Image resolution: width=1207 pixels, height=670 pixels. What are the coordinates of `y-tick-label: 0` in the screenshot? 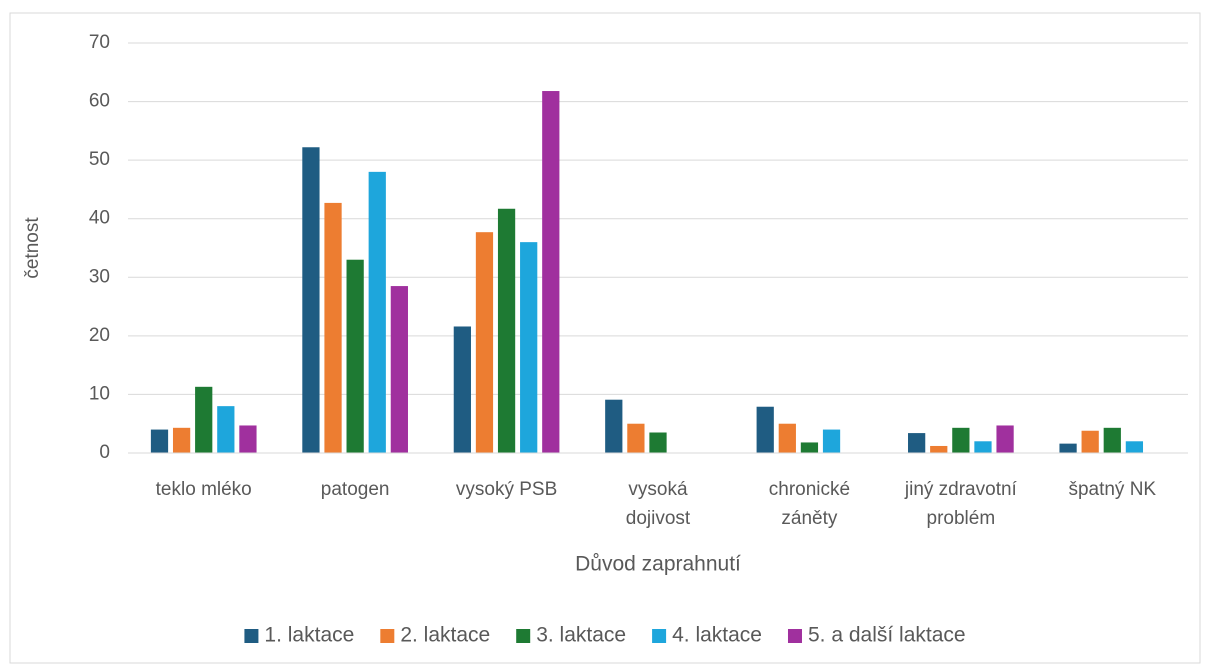 It's located at (104, 452).